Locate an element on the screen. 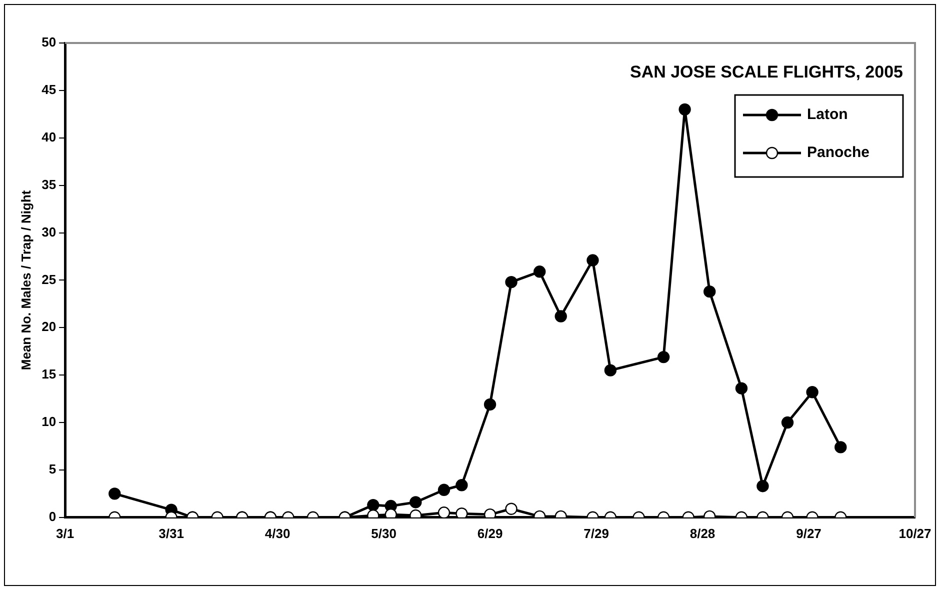 This screenshot has width=940, height=592. x-tick-label: 9/27 is located at coordinates (809, 533).